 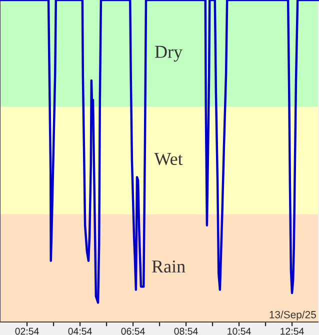 What do you see at coordinates (239, 331) in the screenshot?
I see `x-tick-label: 10:54` at bounding box center [239, 331].